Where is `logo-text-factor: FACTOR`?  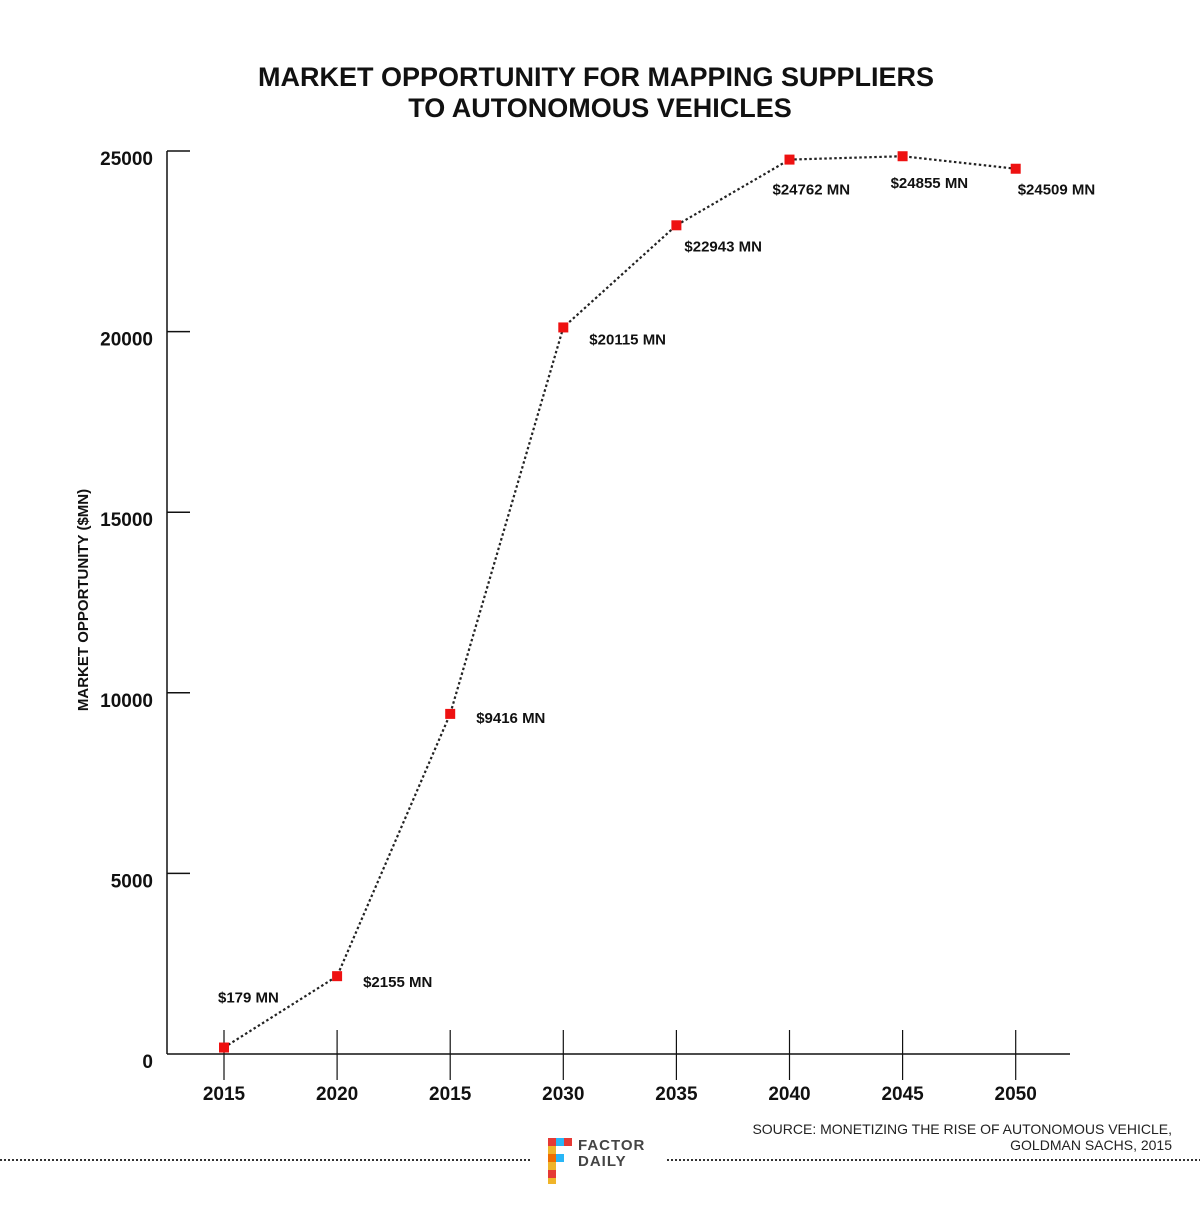 logo-text-factor: FACTOR is located at coordinates (611, 1145).